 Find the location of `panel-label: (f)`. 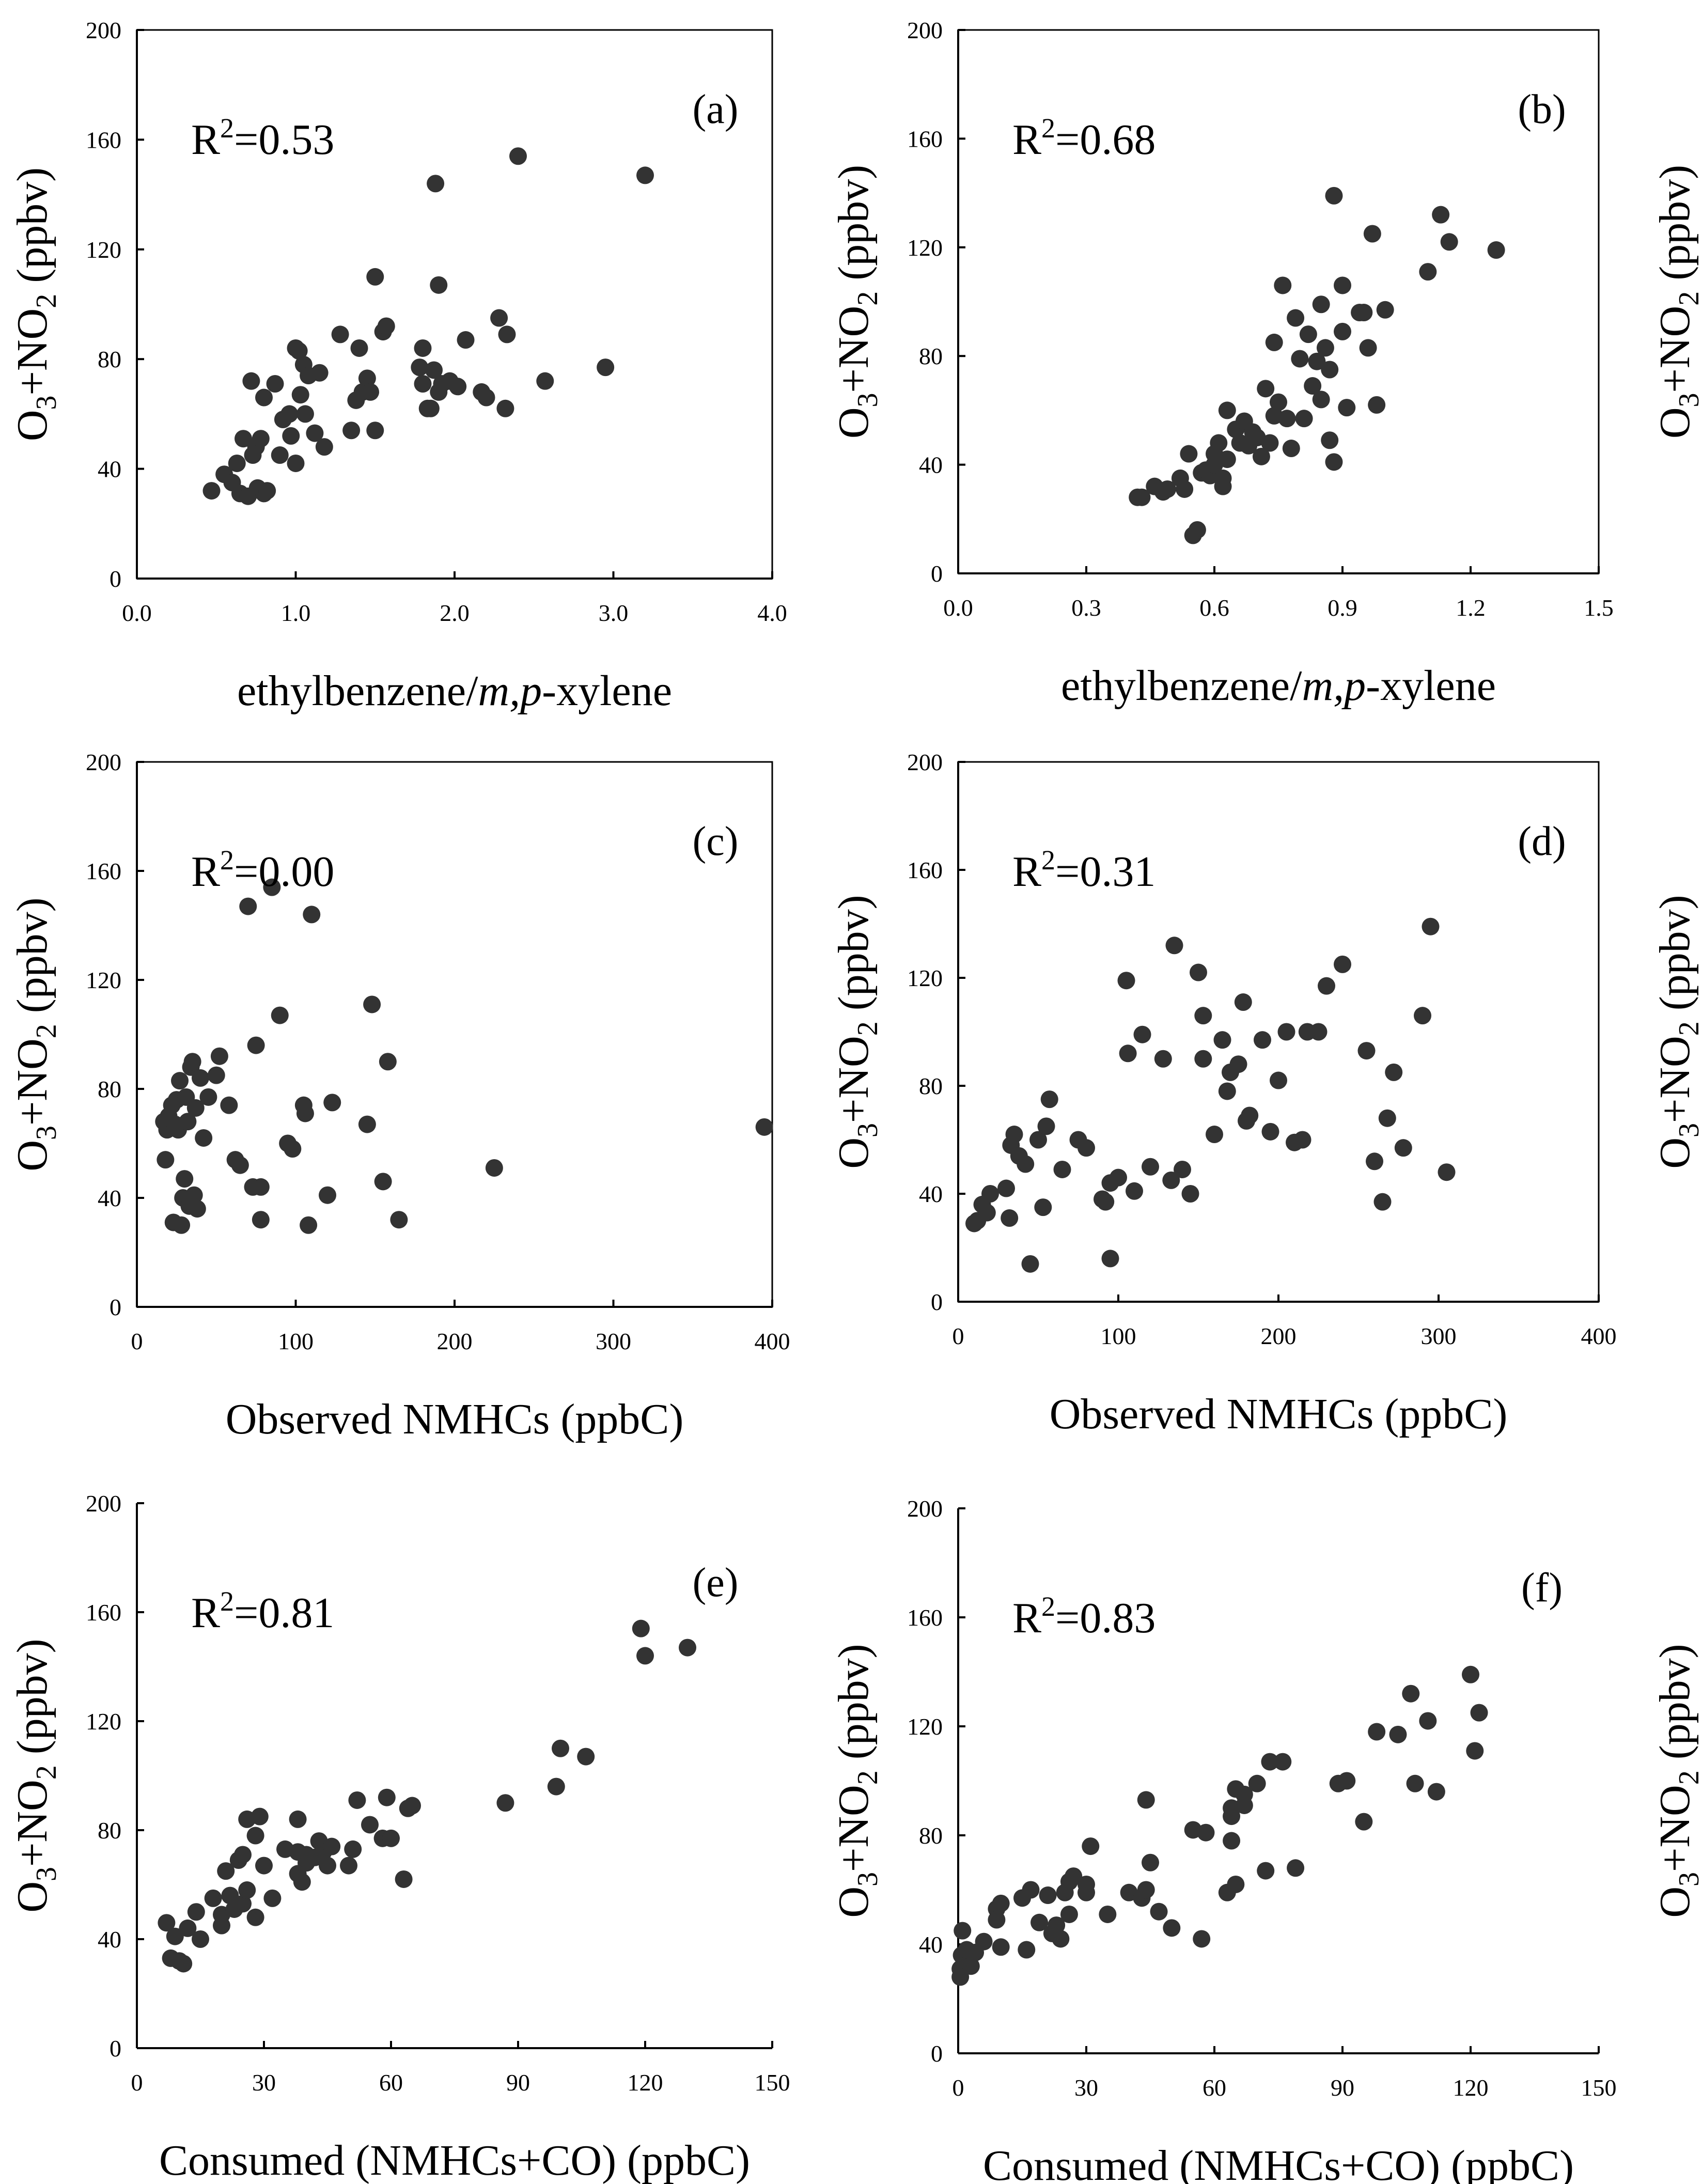

panel-label: (f) is located at coordinates (1542, 1588).